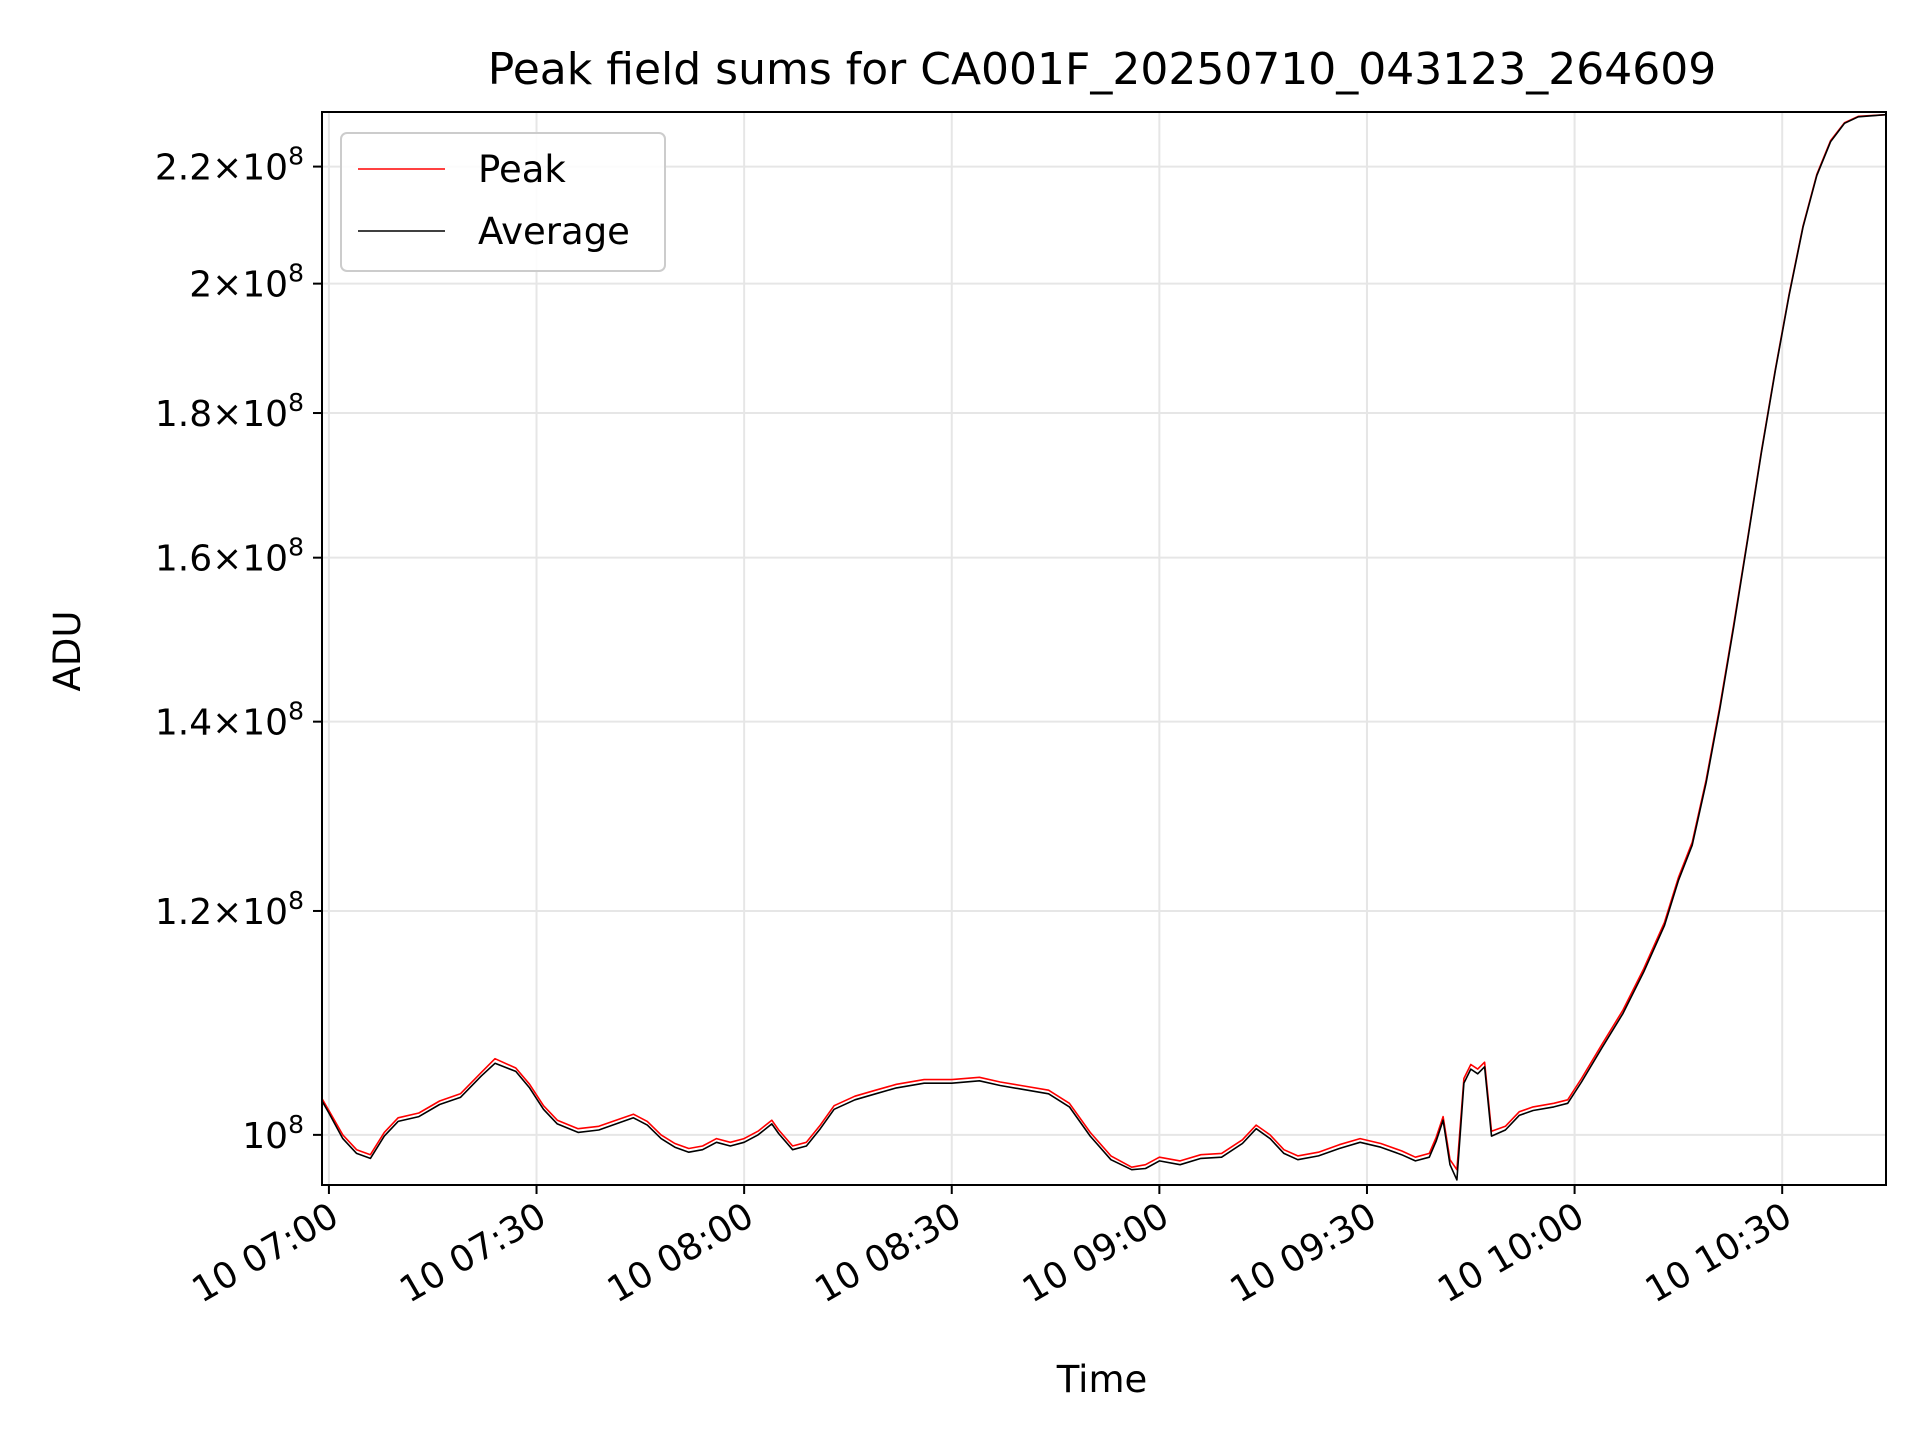 This screenshot has height=1440, width=1920. Describe the element at coordinates (229, 909) in the screenshot. I see `y-tick-label: 1.2×108` at that location.